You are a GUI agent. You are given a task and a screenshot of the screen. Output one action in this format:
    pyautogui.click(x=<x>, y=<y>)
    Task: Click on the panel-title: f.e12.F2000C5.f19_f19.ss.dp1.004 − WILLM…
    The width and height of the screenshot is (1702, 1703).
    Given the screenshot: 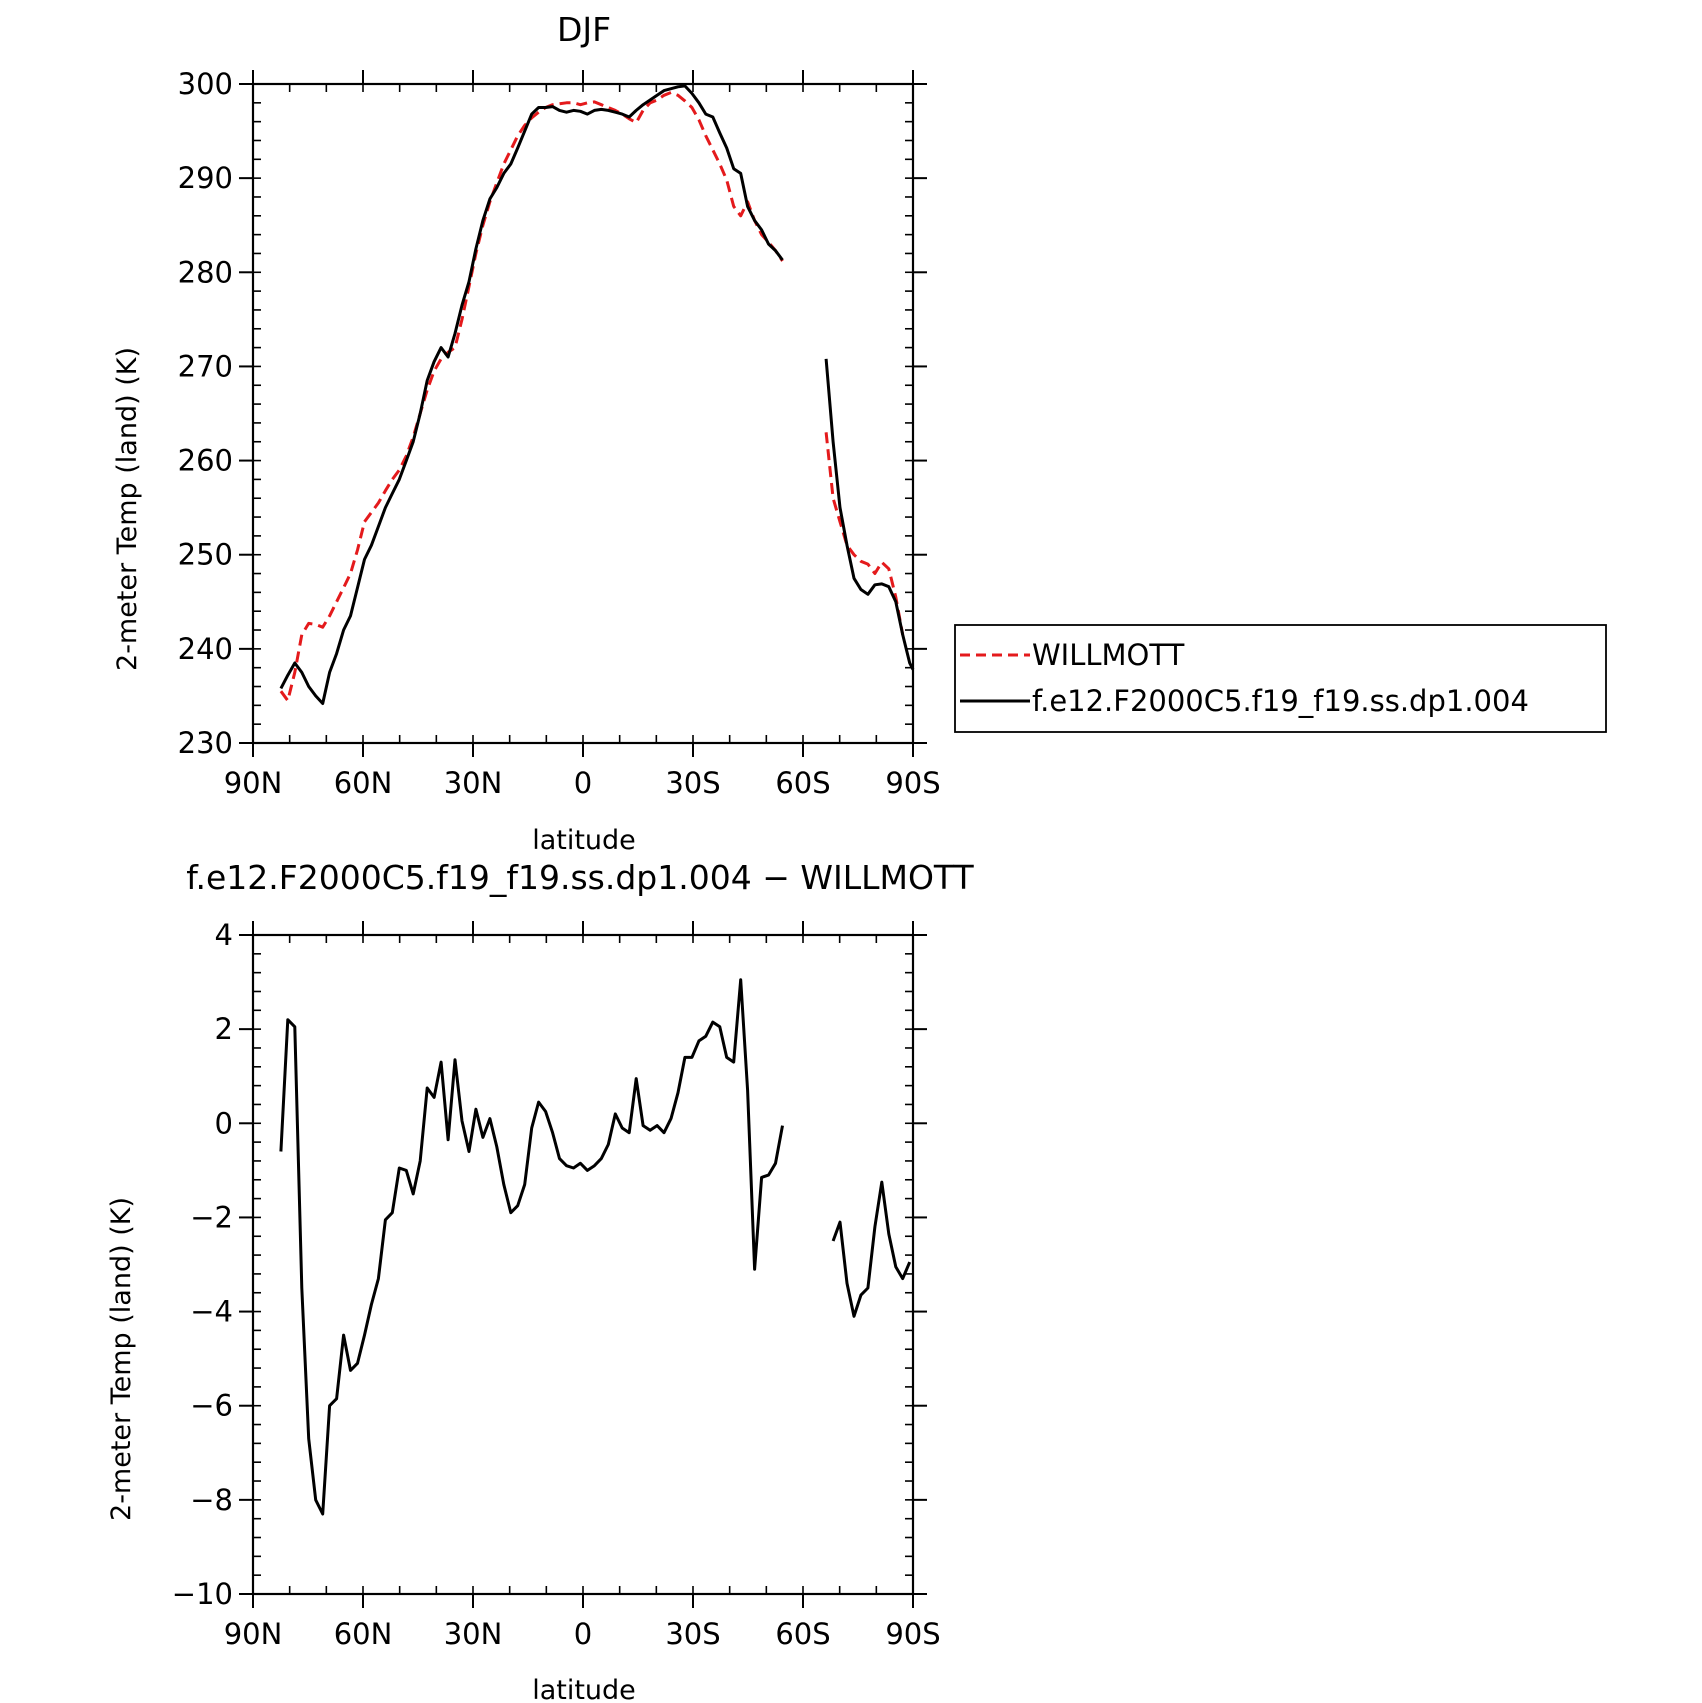 What is the action you would take?
    pyautogui.click(x=580, y=877)
    